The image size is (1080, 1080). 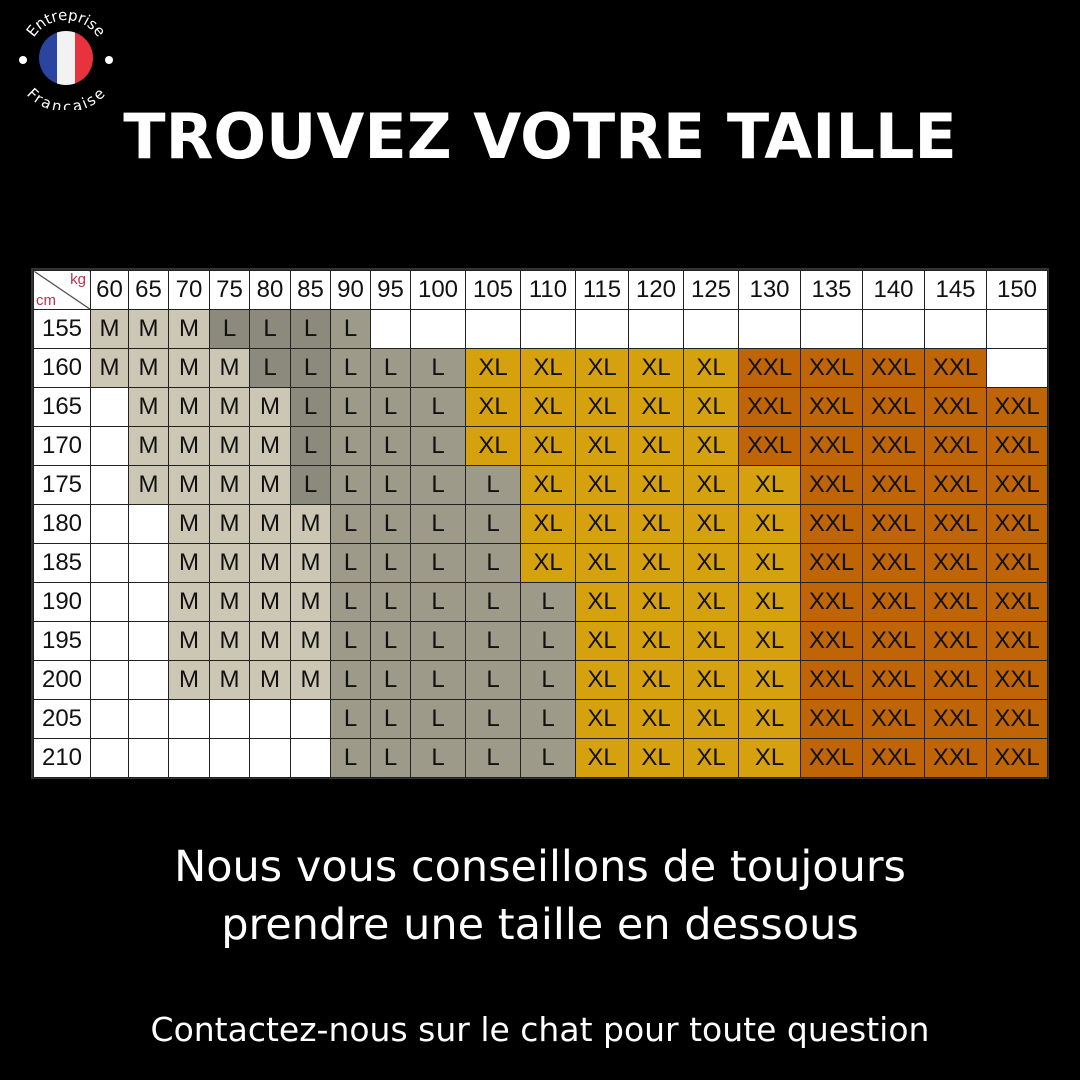 What do you see at coordinates (229, 290) in the screenshot?
I see `weight-header-75: 75` at bounding box center [229, 290].